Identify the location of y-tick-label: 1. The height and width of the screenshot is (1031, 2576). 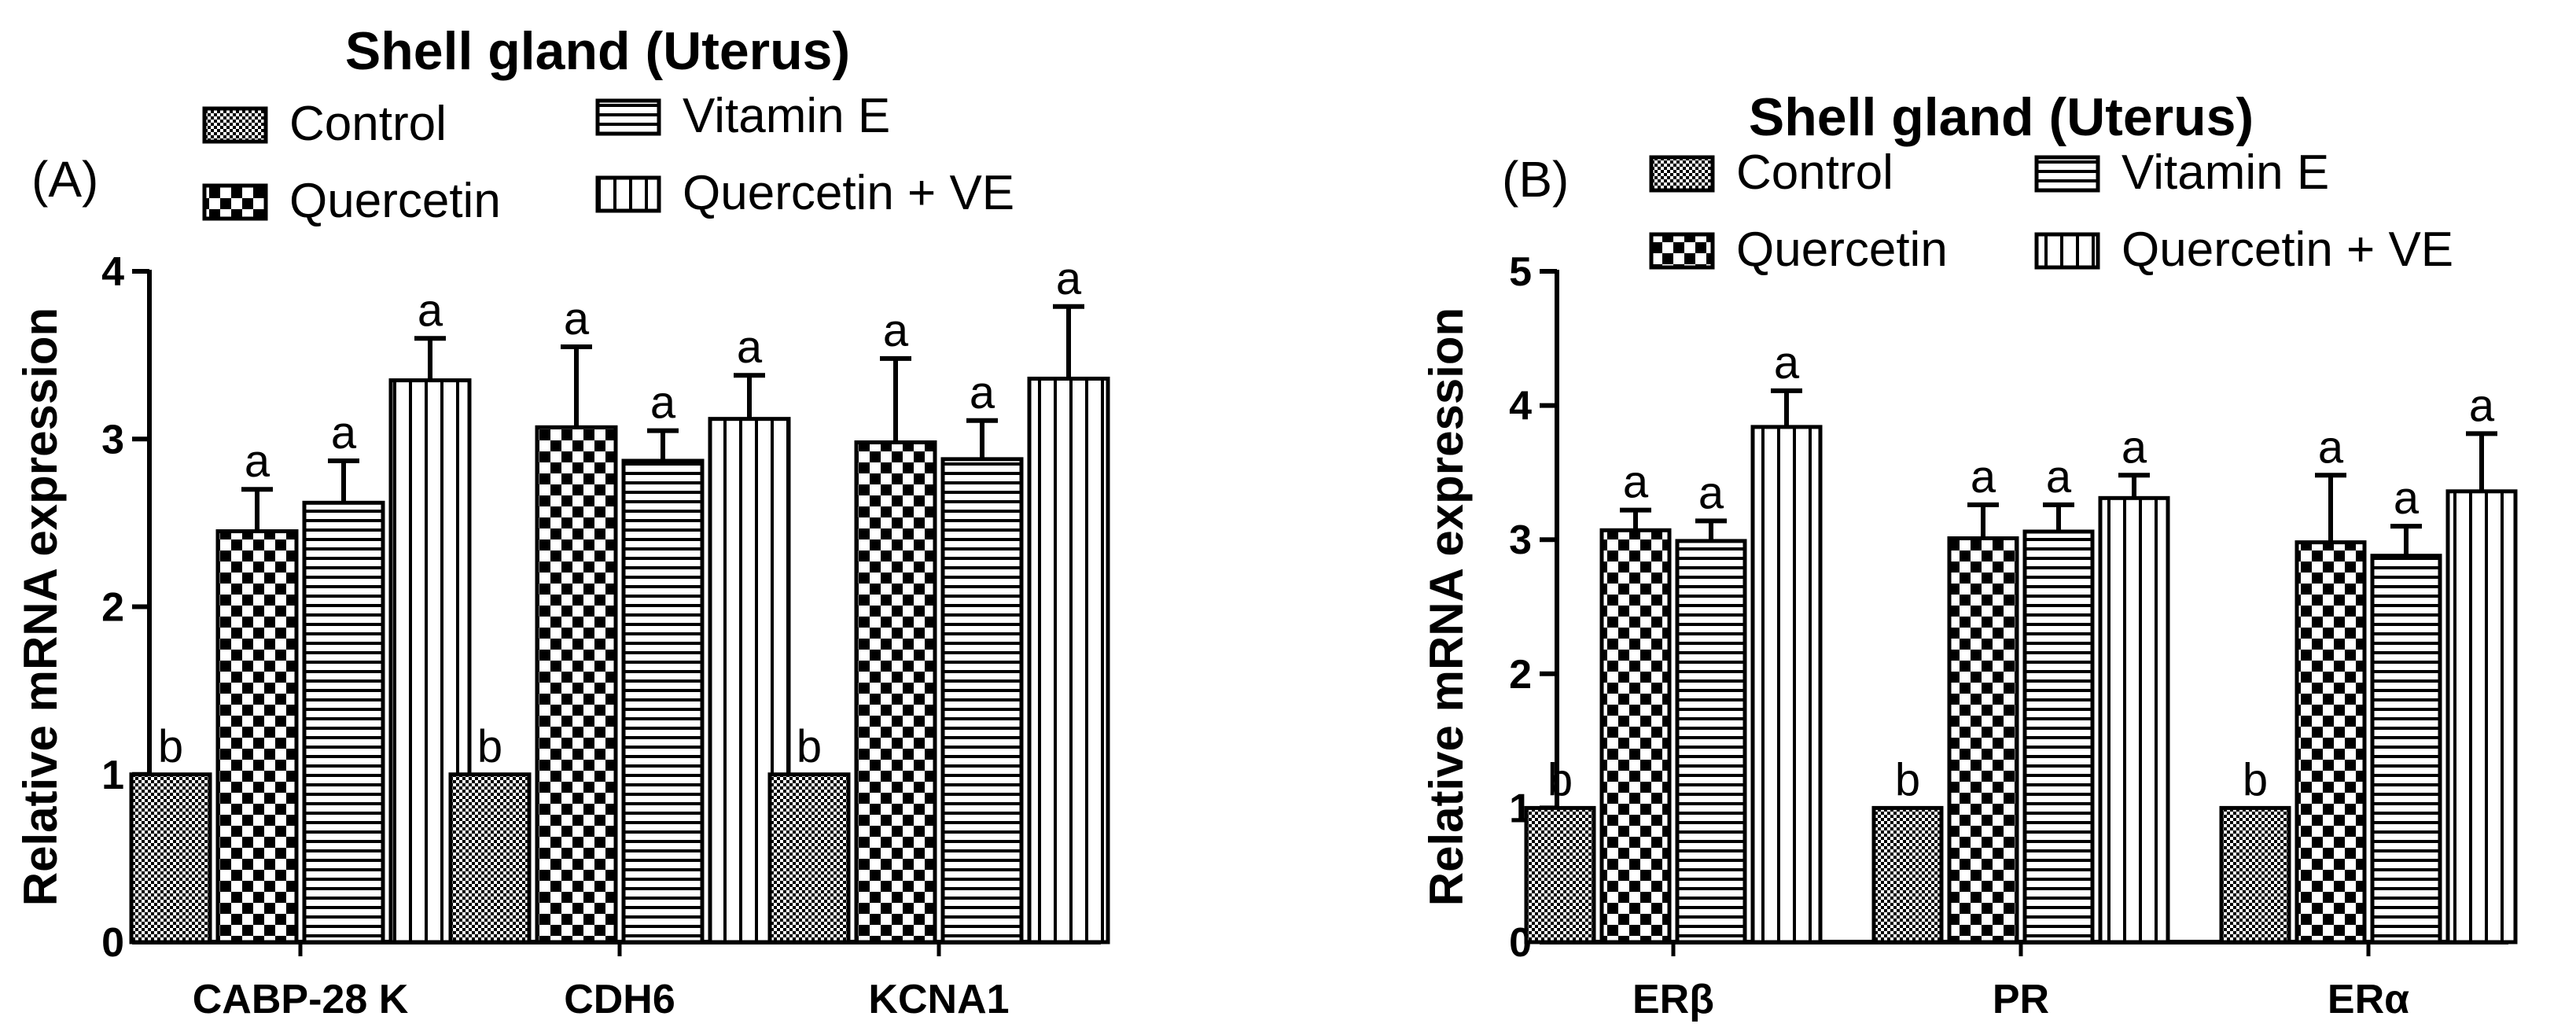
(113, 775).